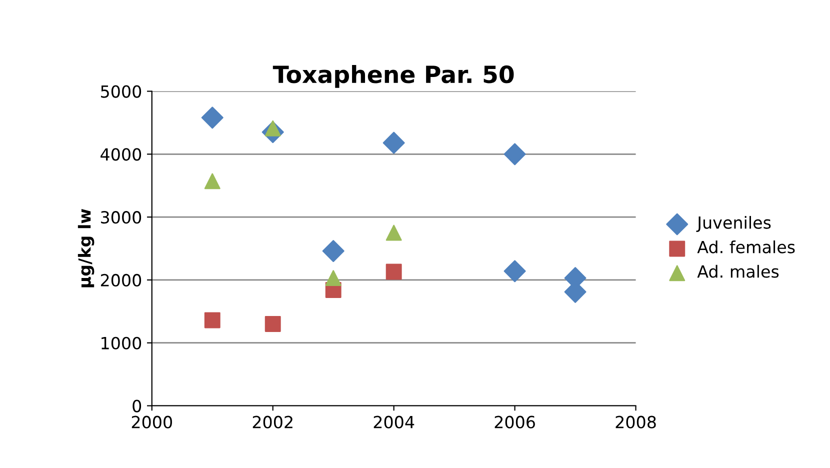 This screenshot has width=830, height=468. Describe the element at coordinates (393, 76) in the screenshot. I see `chart-title: Toxaphene Par. 50` at that location.